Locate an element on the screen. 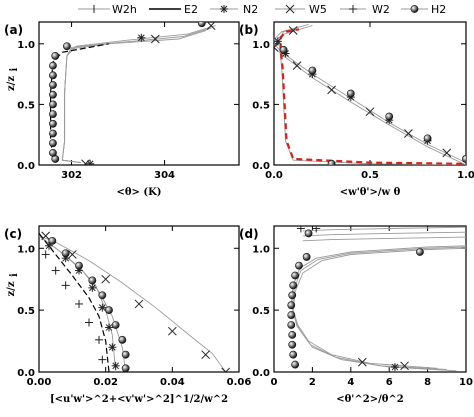 Image resolution: width=474 pixels, height=417 pixels. x-tick-label: 4 is located at coordinates (350, 382).